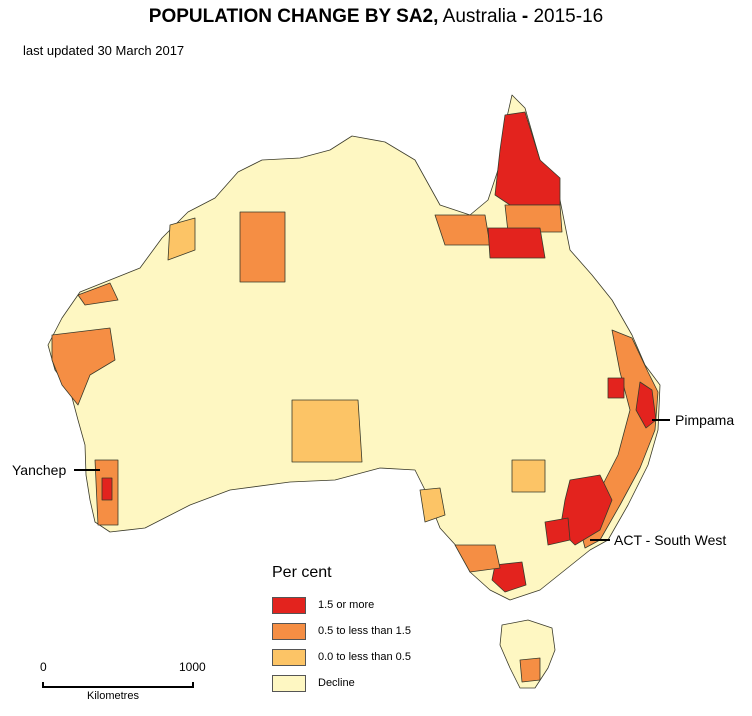 This screenshot has height=716, width=752. I want to click on legend-item: Decline, so click(341, 683).